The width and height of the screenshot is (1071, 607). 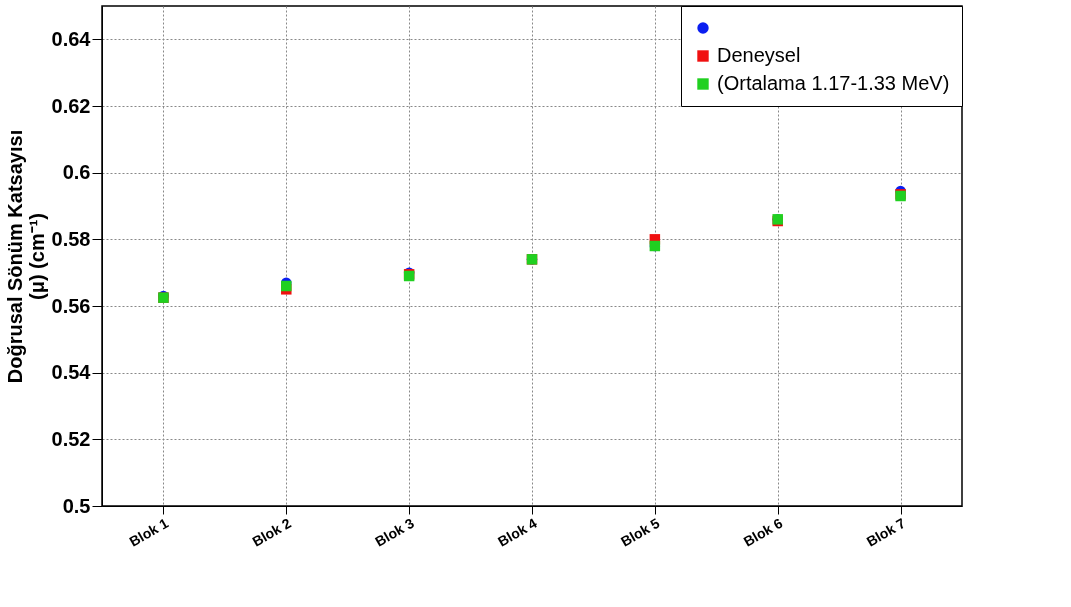 What do you see at coordinates (517, 532) in the screenshot?
I see `x-tick-label: Blok 4` at bounding box center [517, 532].